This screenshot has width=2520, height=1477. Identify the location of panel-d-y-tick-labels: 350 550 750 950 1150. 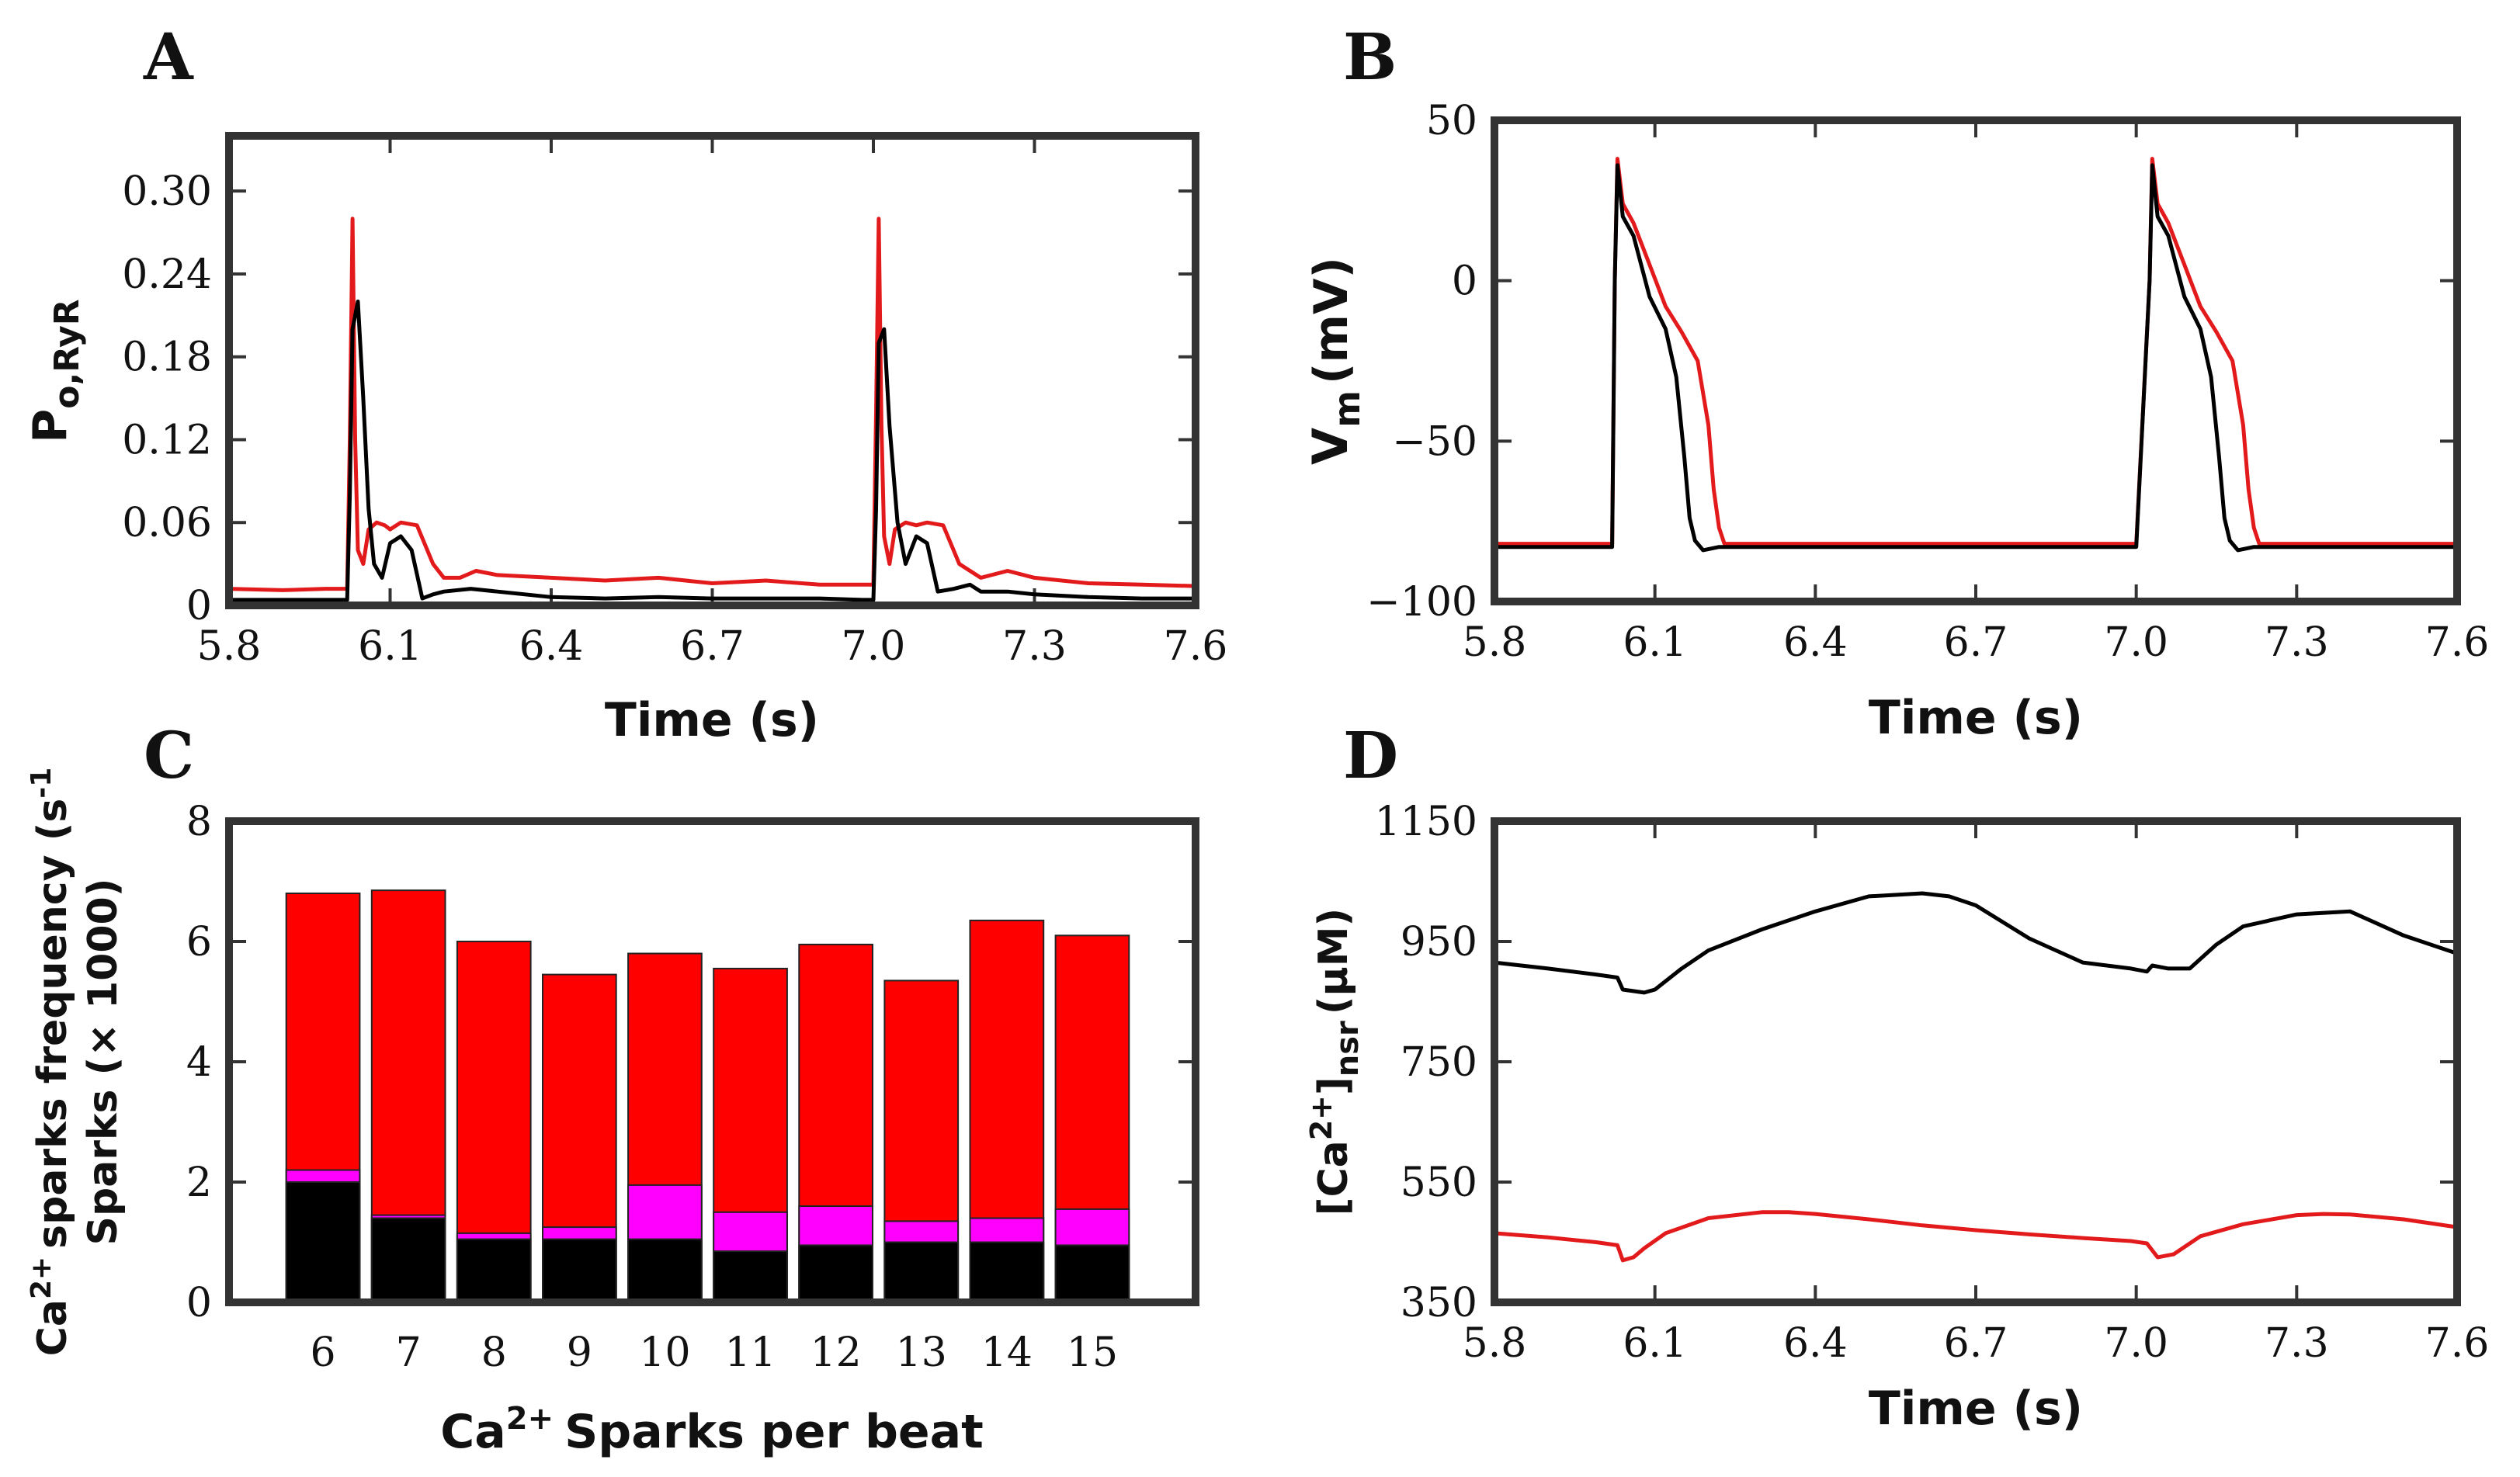
(1426, 1062).